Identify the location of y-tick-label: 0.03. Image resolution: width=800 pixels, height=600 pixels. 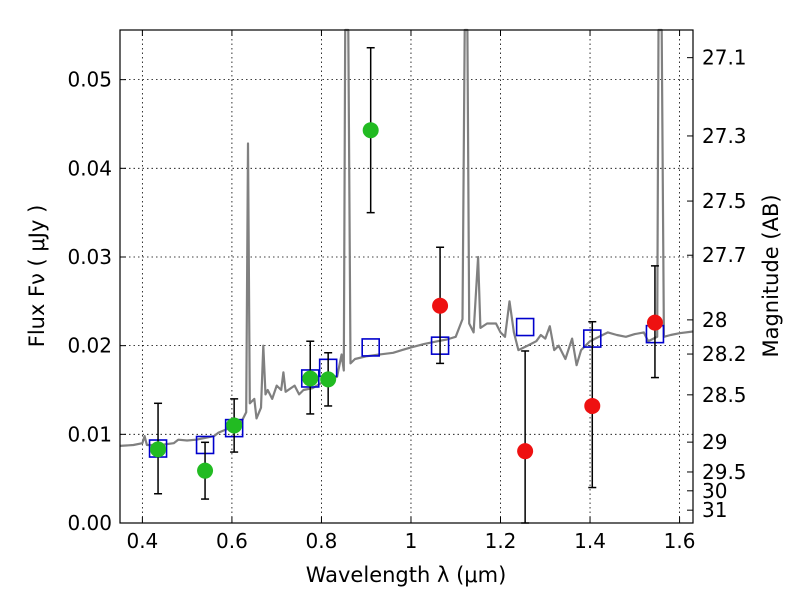
(89, 257).